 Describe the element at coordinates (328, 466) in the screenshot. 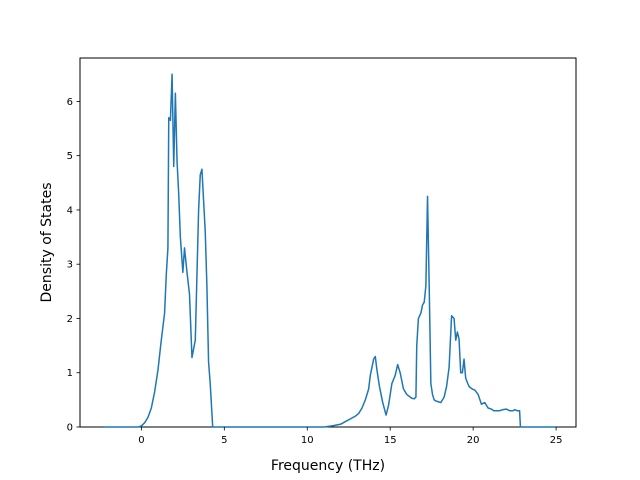

I see `x-axis-title: Frequency (THz)` at that location.